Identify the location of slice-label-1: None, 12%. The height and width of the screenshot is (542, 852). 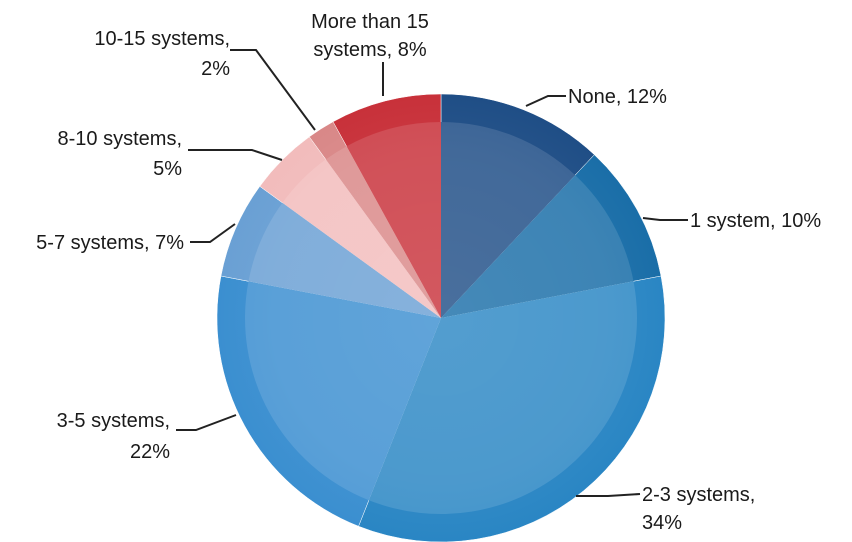
(617, 97).